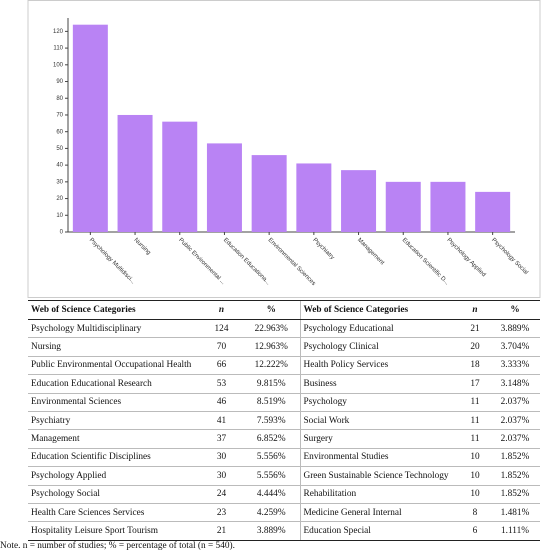 This screenshot has width=550, height=558. I want to click on y-tick-label: 30, so click(59, 182).